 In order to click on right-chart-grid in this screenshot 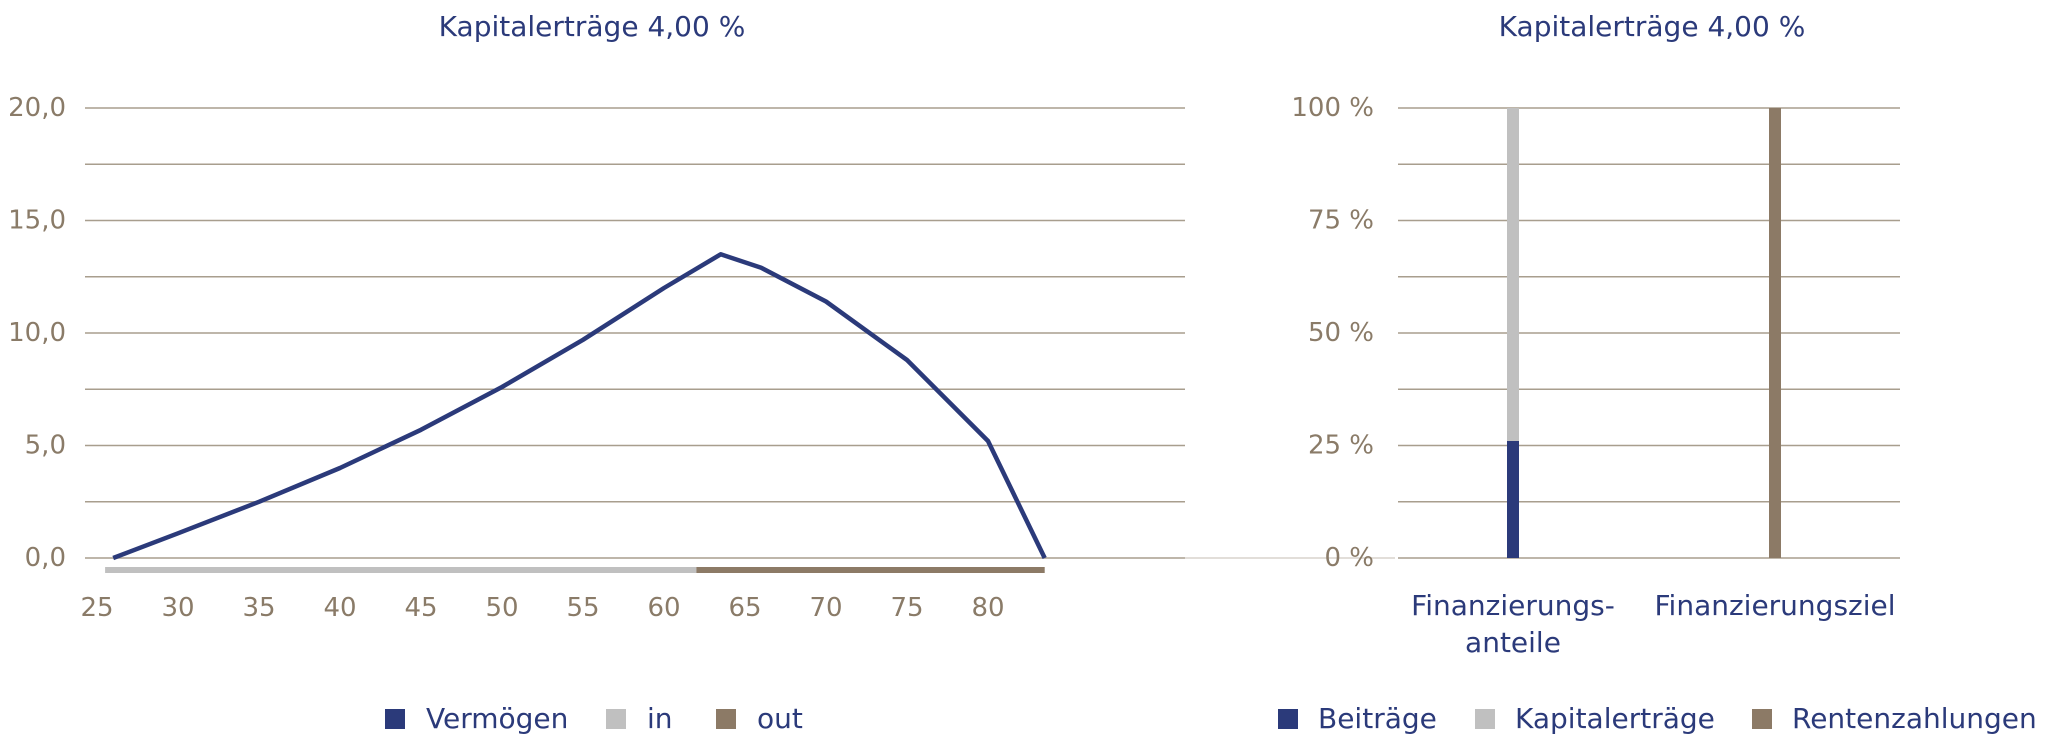, I will do `click(1649, 333)`.